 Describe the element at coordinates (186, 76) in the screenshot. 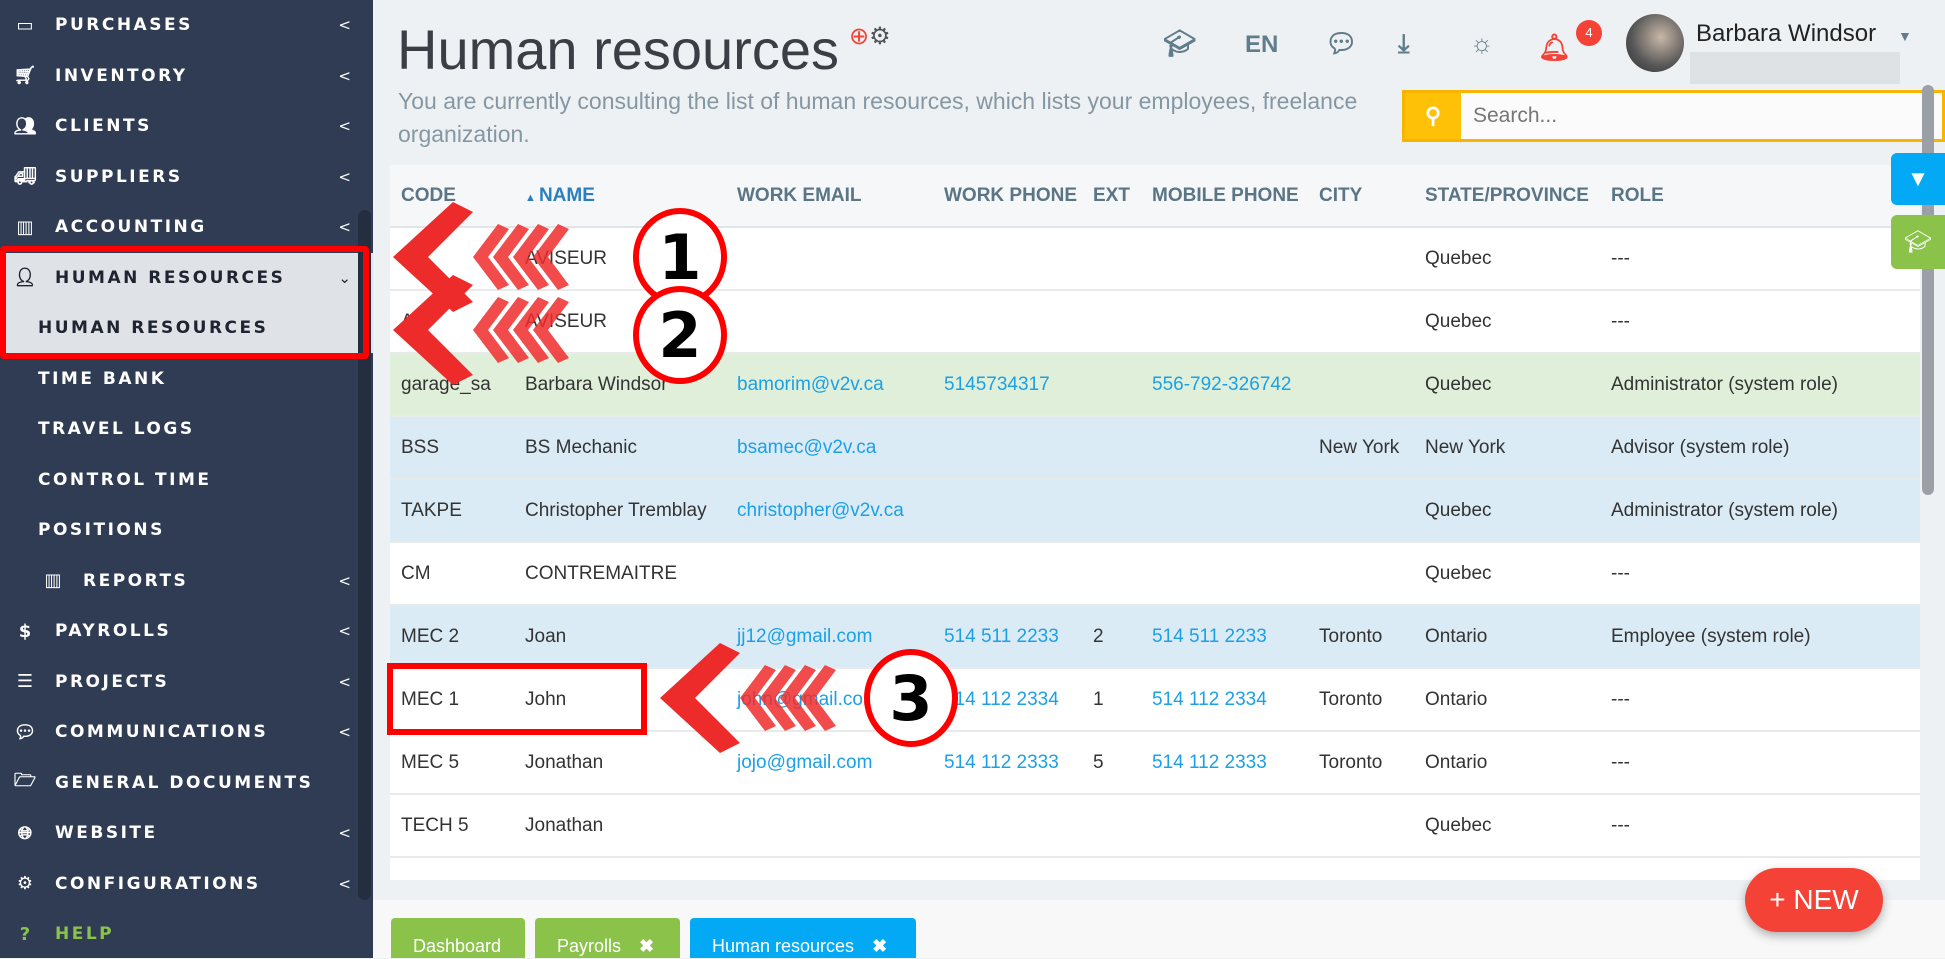

I see `sidebar-item-inventory: 🛒︎ INVENTORY <` at that location.